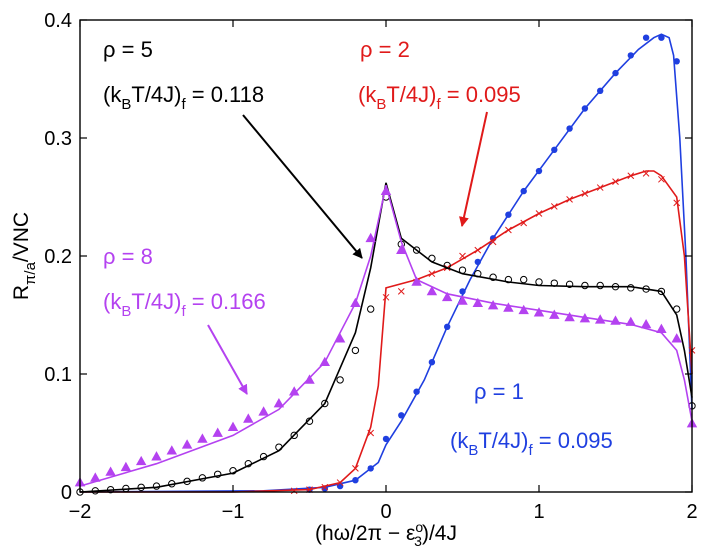 Image resolution: width=706 pixels, height=556 pixels. What do you see at coordinates (531, 443) in the screenshot?
I see `annotation-rho1-kt: (kBT/4J)f = 0.095` at bounding box center [531, 443].